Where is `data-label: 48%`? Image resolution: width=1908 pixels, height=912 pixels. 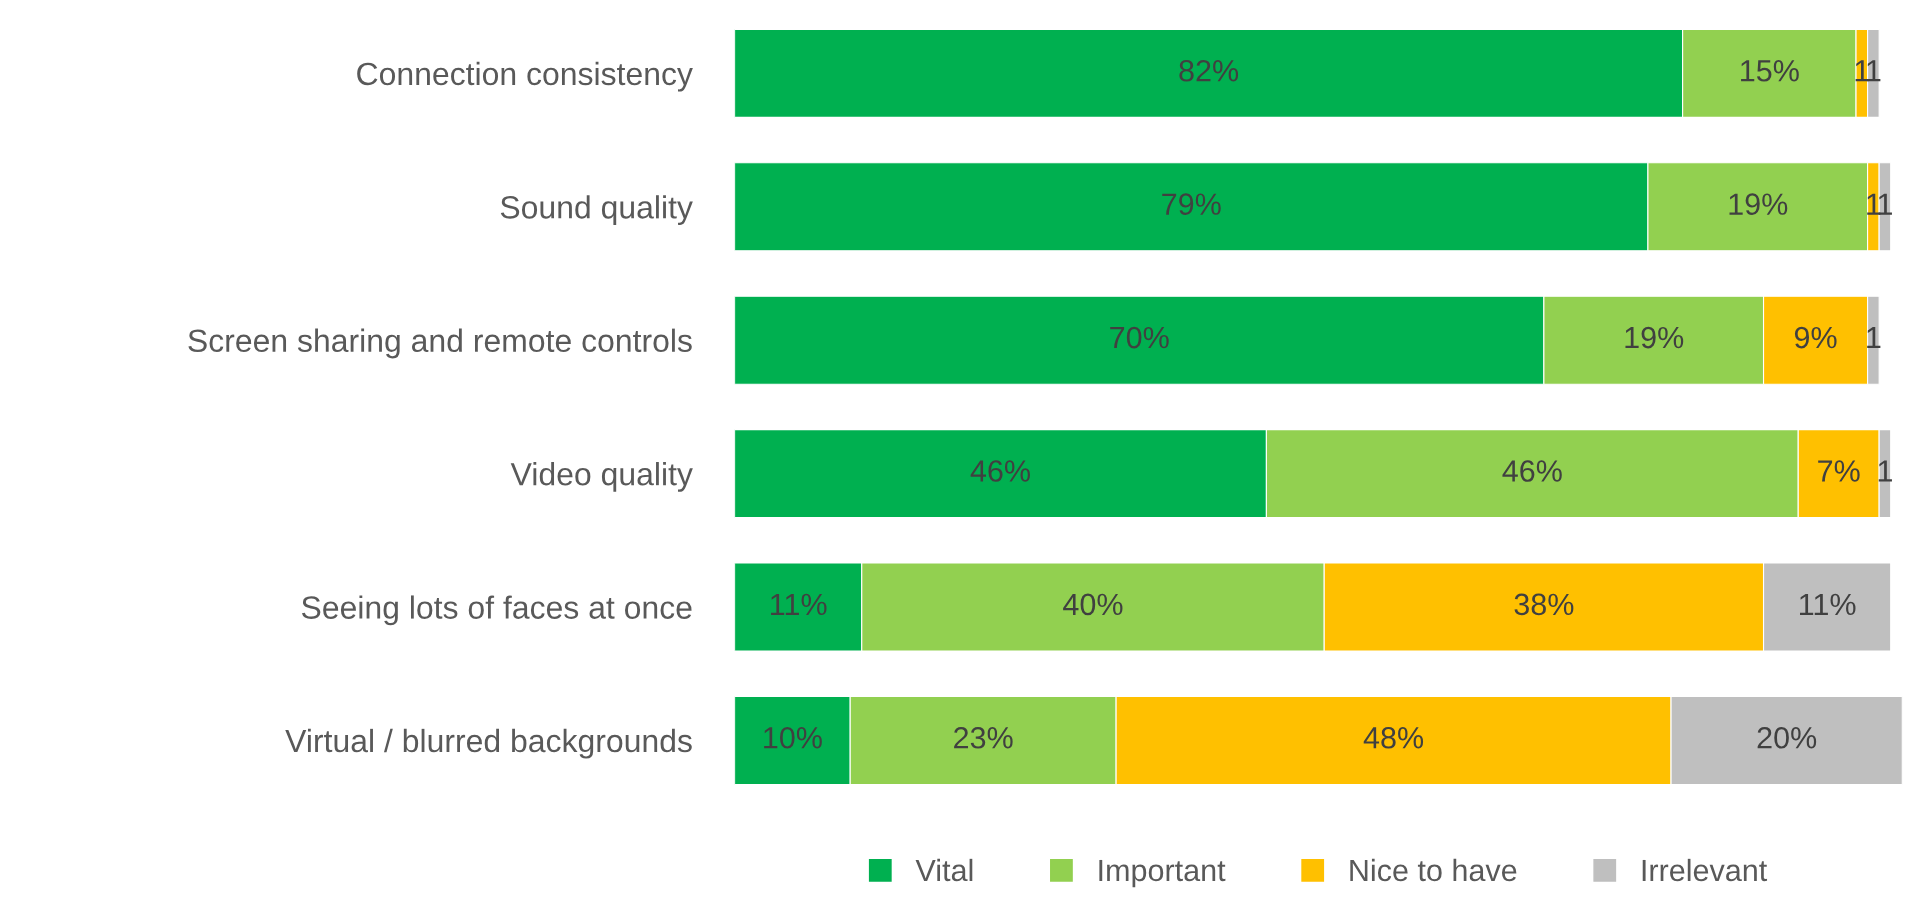
data-label: 48% is located at coordinates (1393, 737).